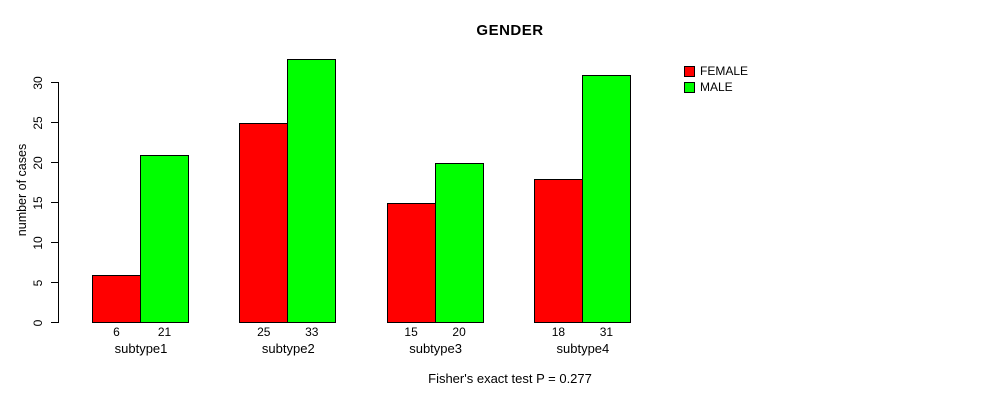 This screenshot has height=400, width=990. Describe the element at coordinates (38, 323) in the screenshot. I see `y-axis-tick-label: 0` at that location.